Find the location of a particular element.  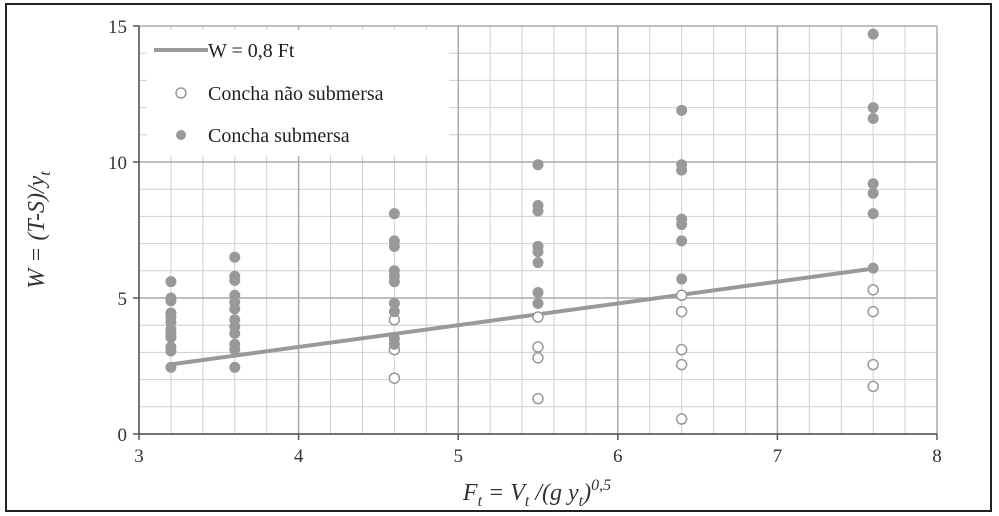

y-tick-label: 10 is located at coordinates (117, 163).